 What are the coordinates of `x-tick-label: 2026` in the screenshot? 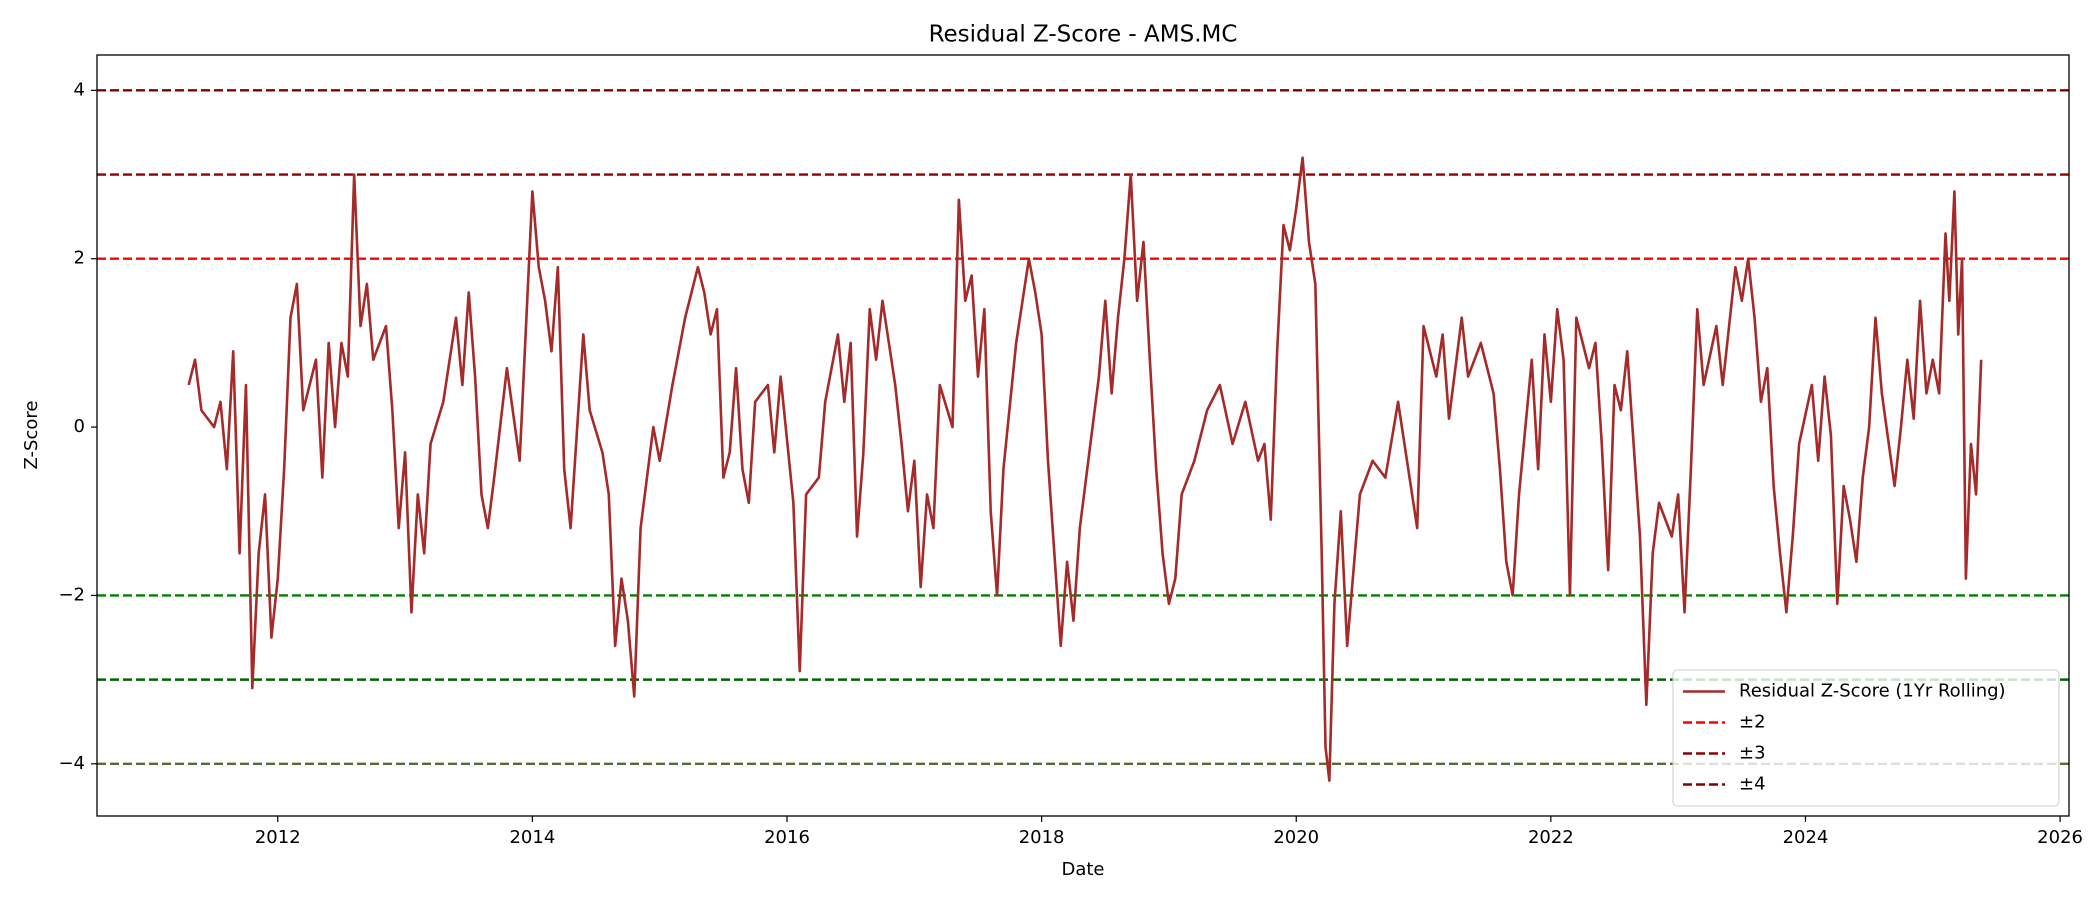 It's located at (2060, 837).